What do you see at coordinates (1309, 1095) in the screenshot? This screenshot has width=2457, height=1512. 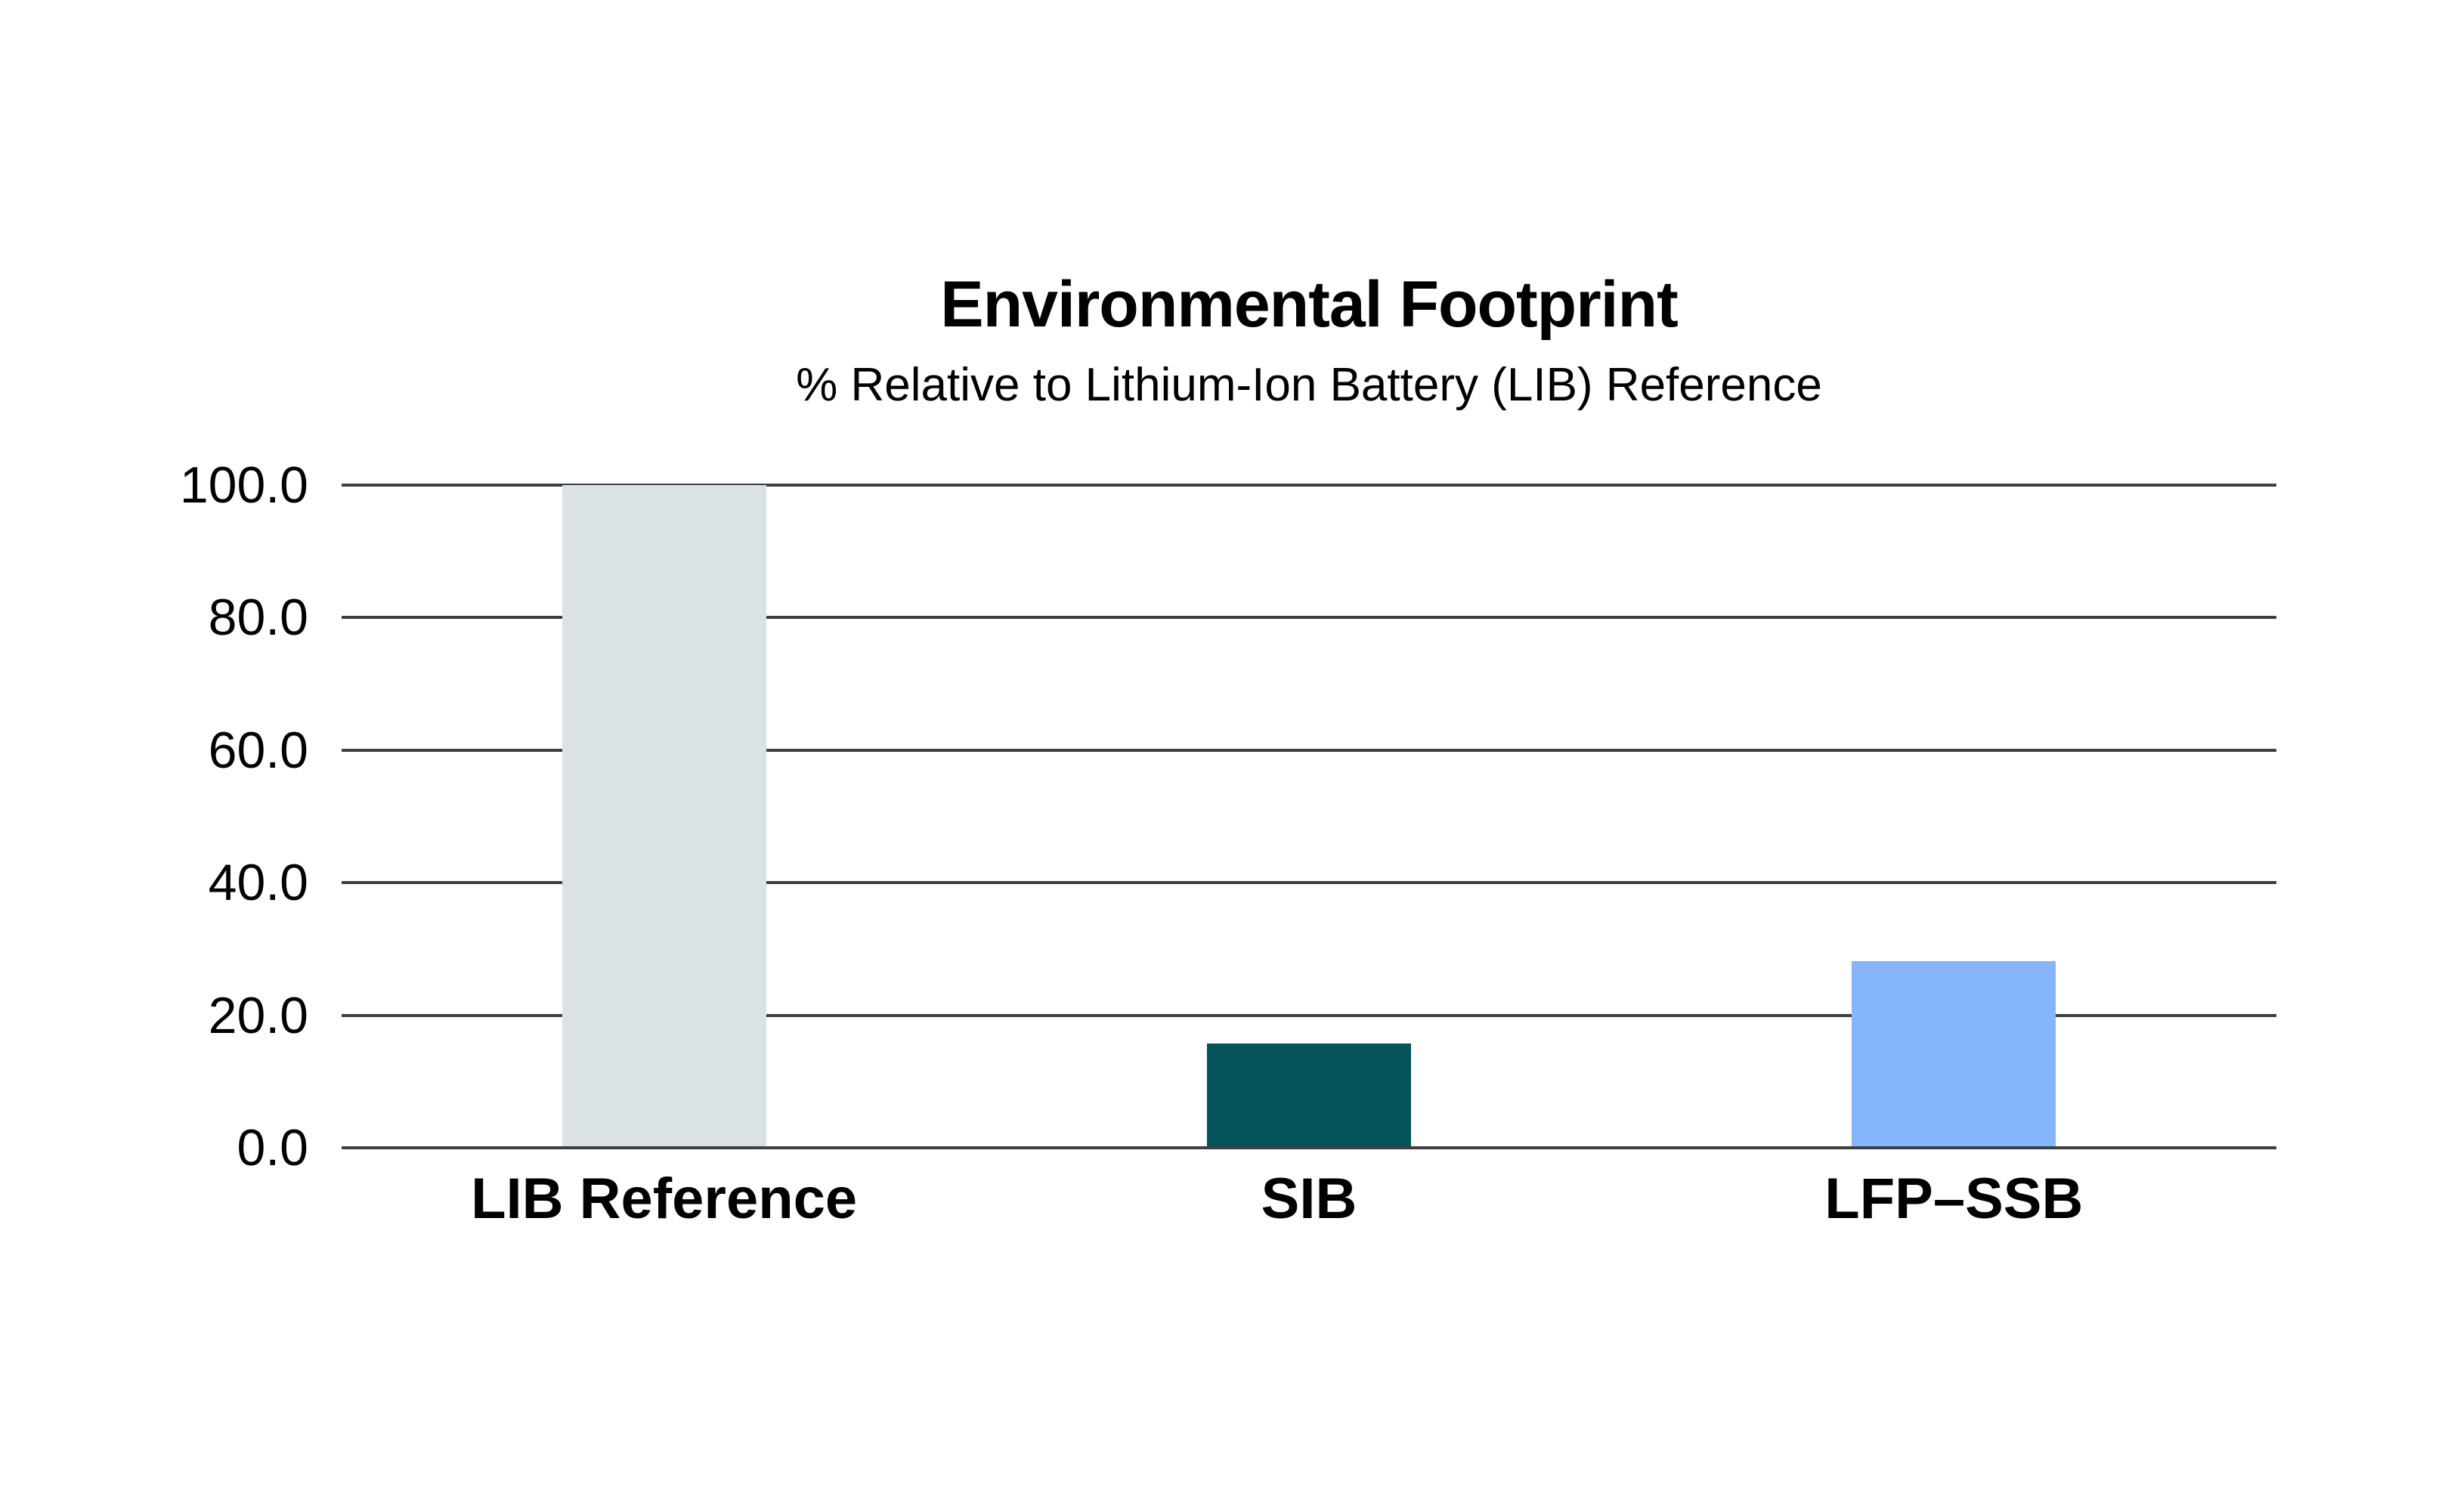 I see `bar-sib` at bounding box center [1309, 1095].